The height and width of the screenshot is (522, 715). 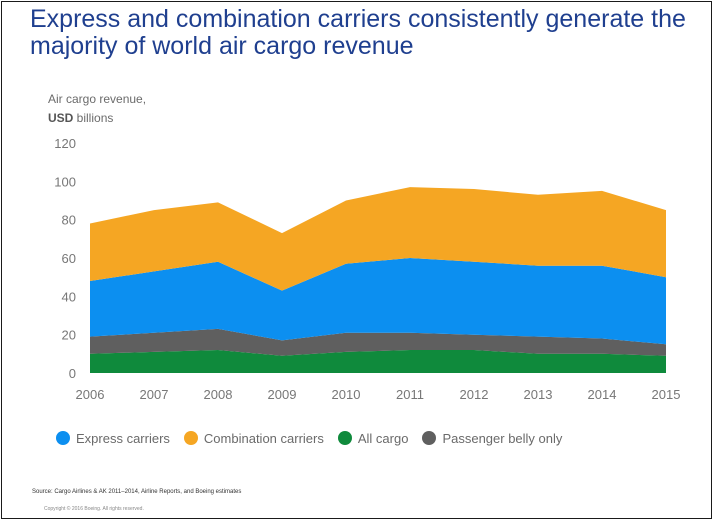 What do you see at coordinates (410, 394) in the screenshot?
I see `x-tick-label: 2011` at bounding box center [410, 394].